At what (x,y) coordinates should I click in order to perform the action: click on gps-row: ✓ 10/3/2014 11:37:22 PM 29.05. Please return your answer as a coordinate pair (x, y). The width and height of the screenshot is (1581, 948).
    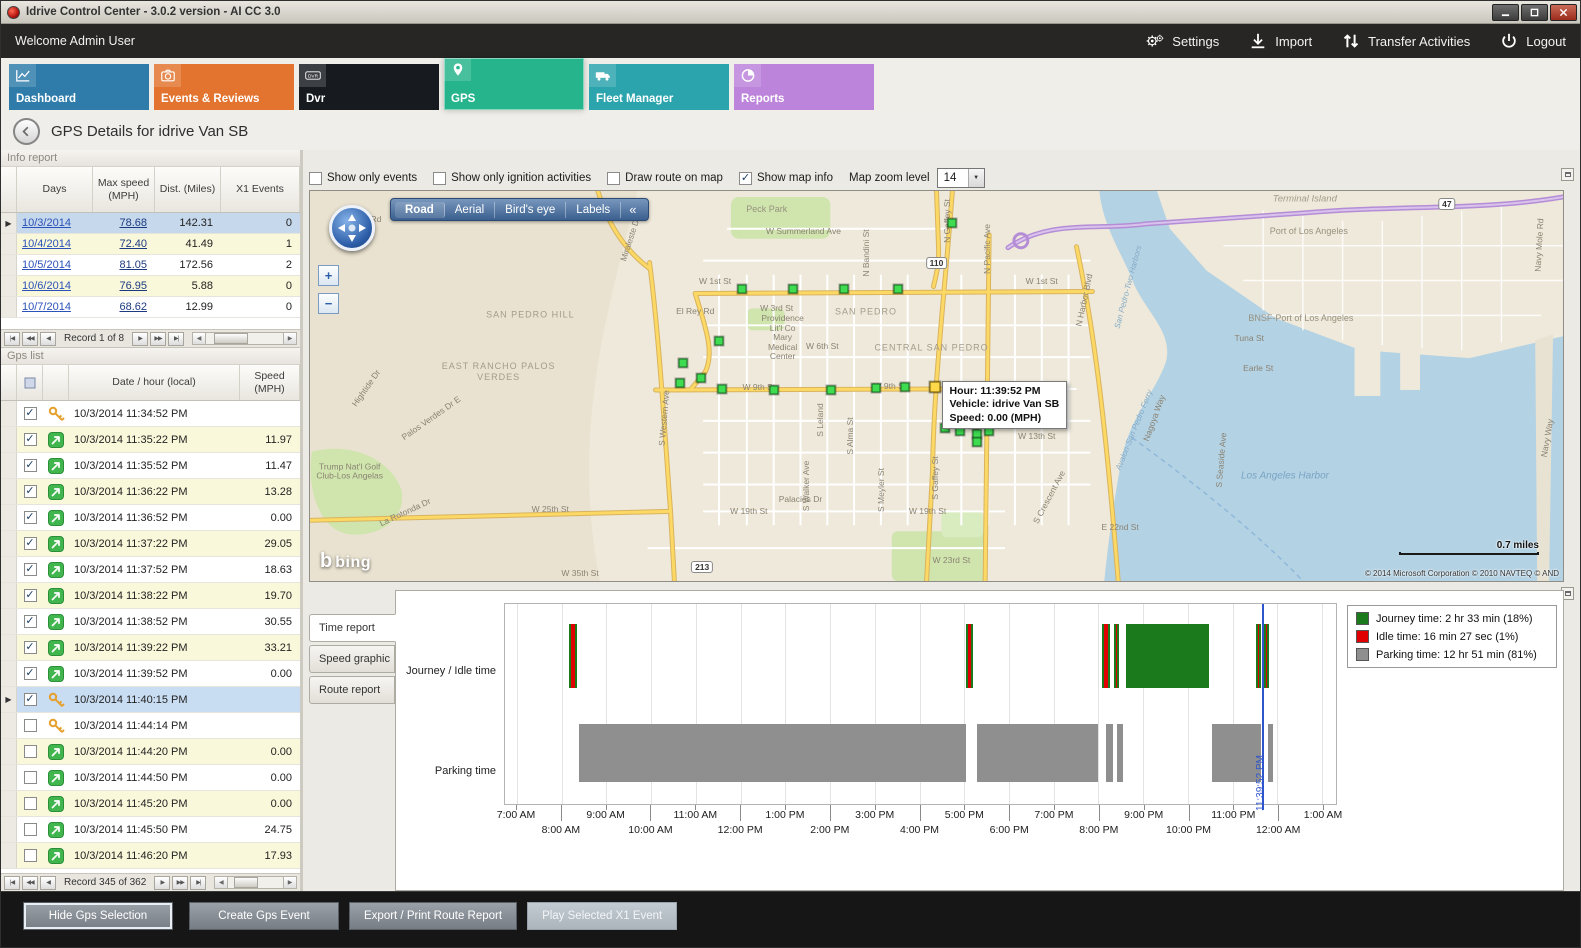
    Looking at the image, I should click on (150, 544).